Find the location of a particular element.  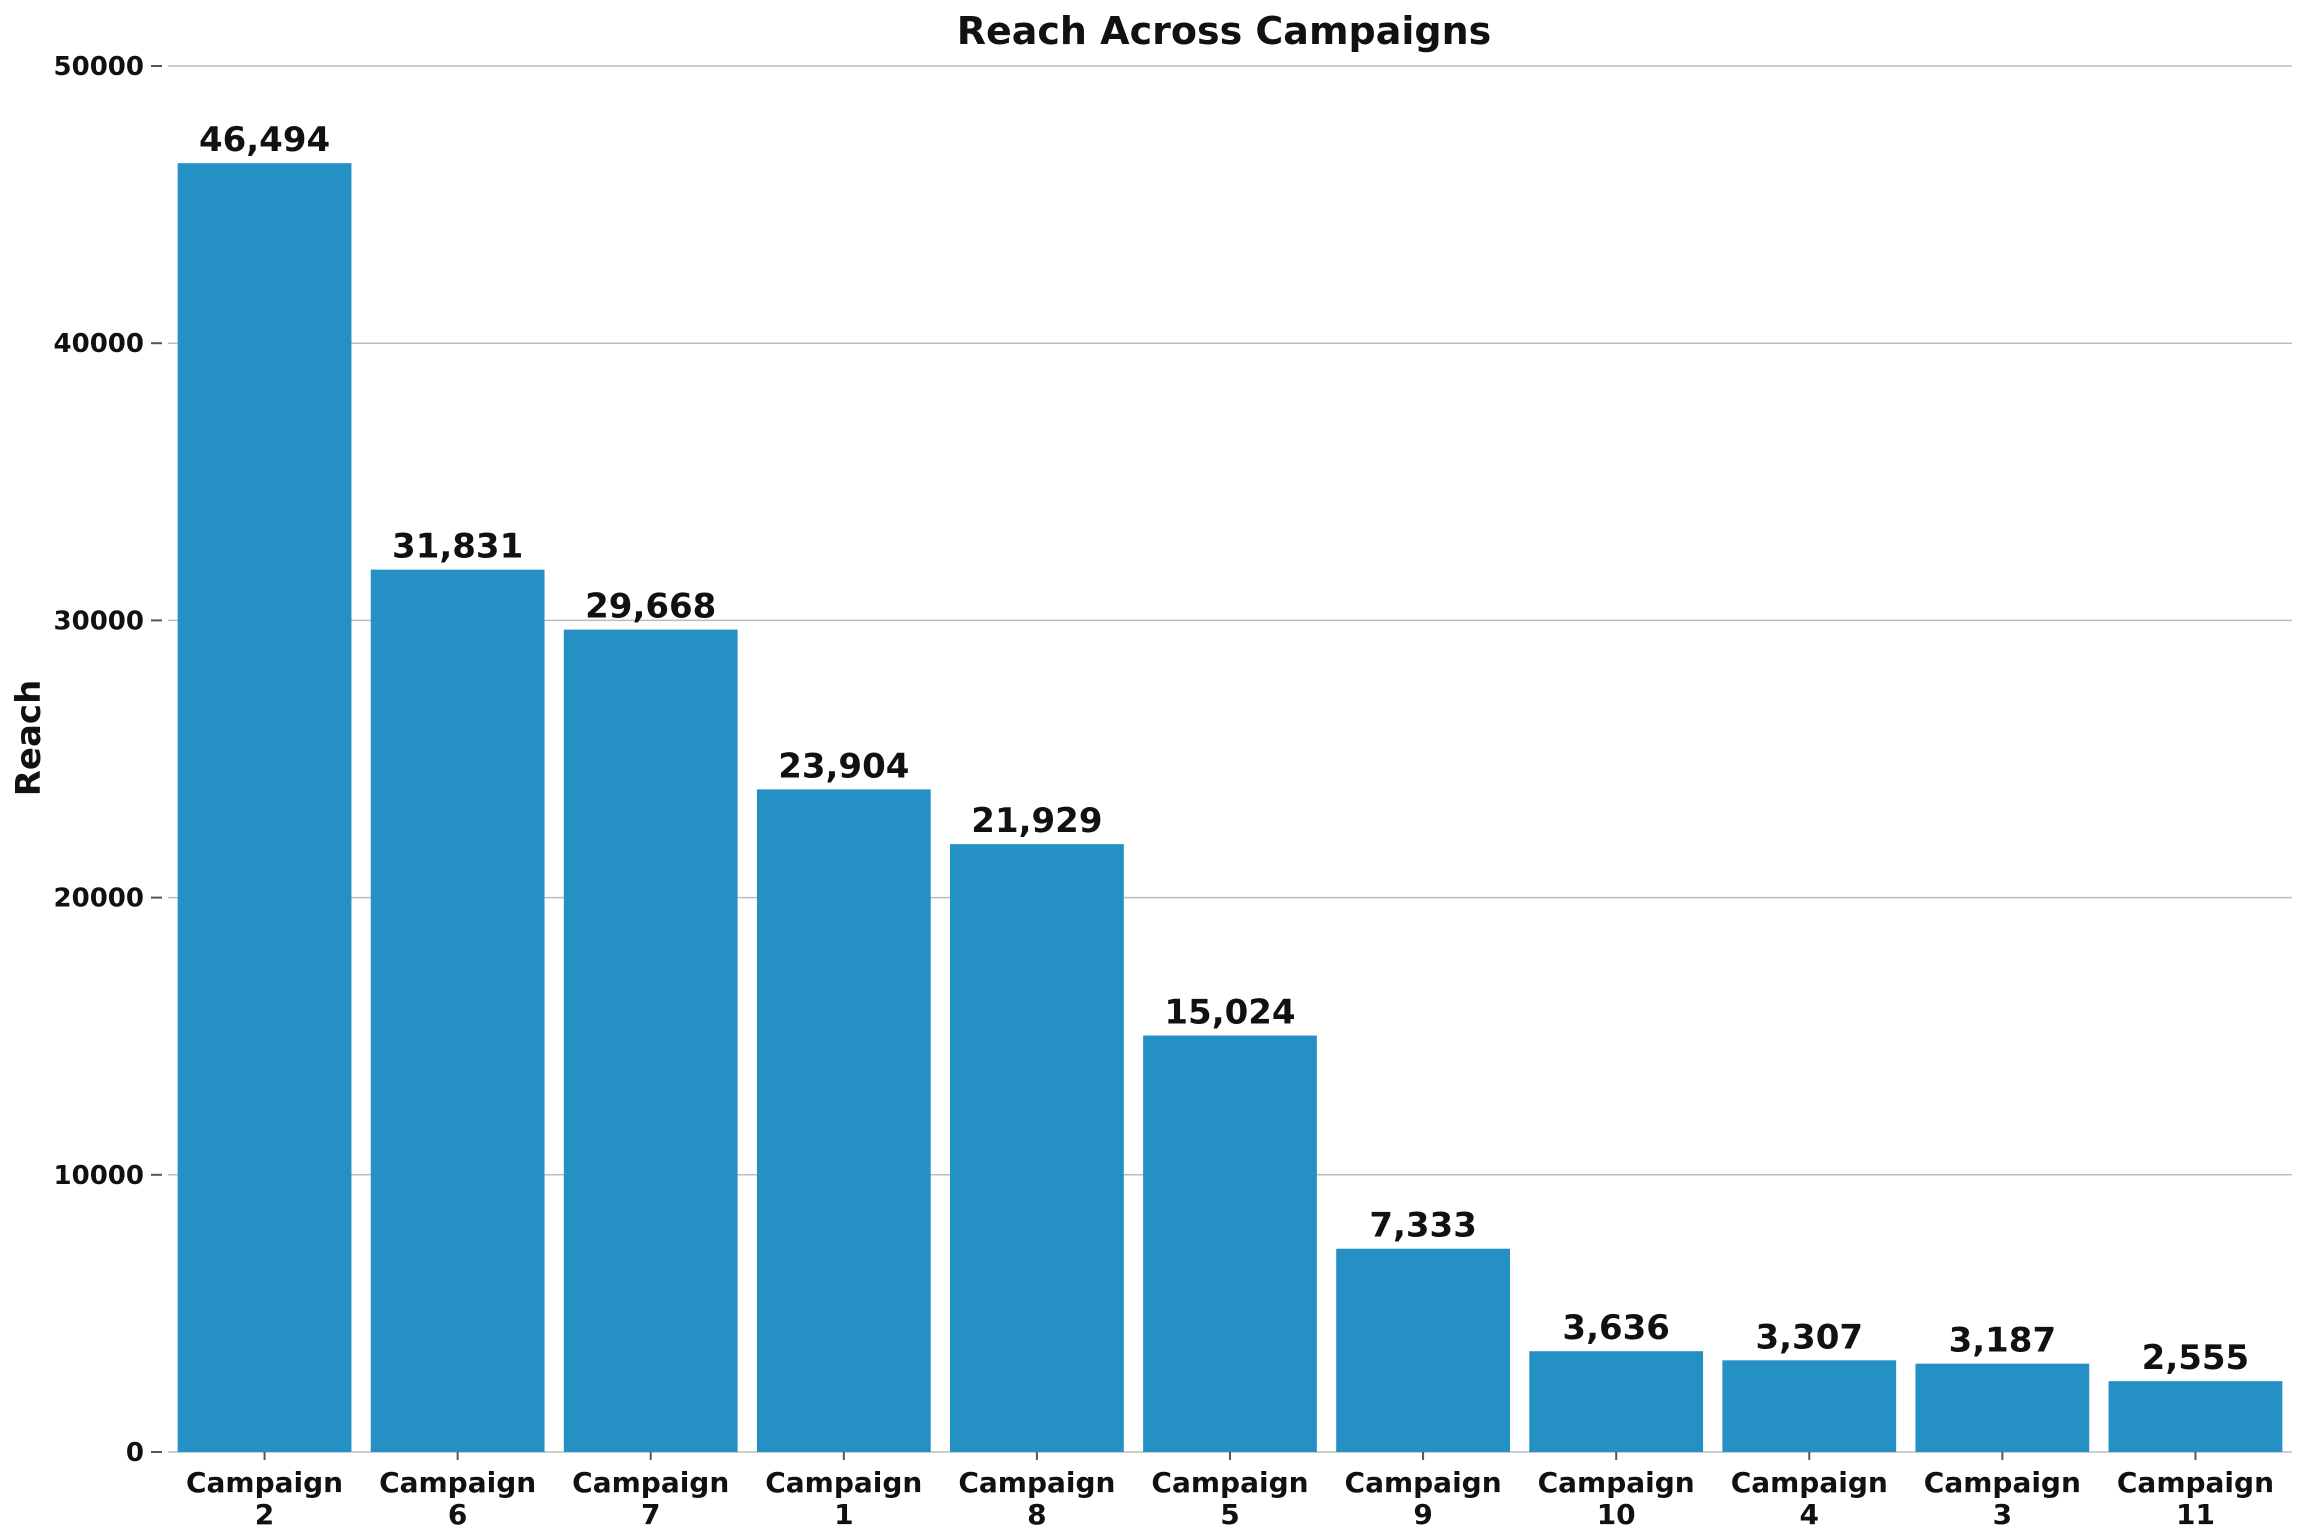

y-axis-label: Reach is located at coordinates (29, 738).